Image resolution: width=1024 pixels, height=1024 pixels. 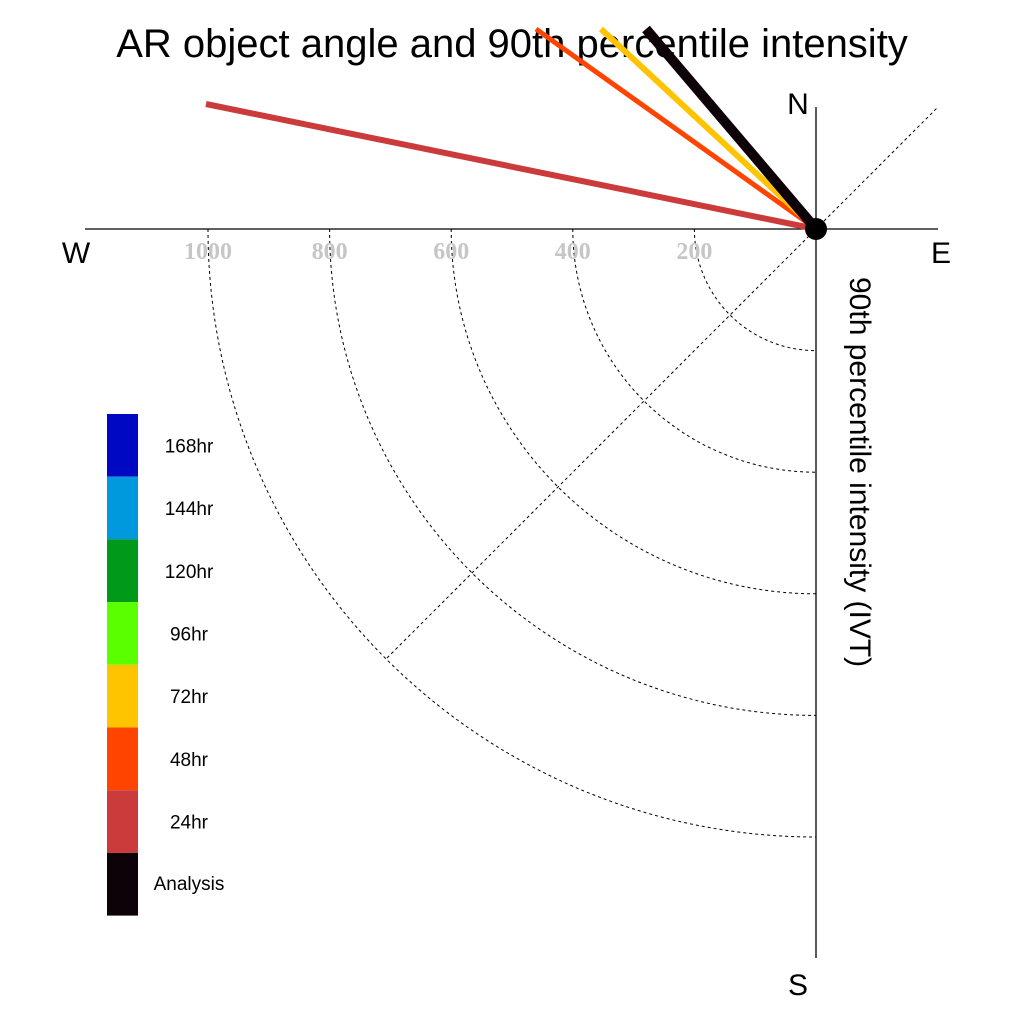 I want to click on compass-west-label: W, so click(x=76, y=253).